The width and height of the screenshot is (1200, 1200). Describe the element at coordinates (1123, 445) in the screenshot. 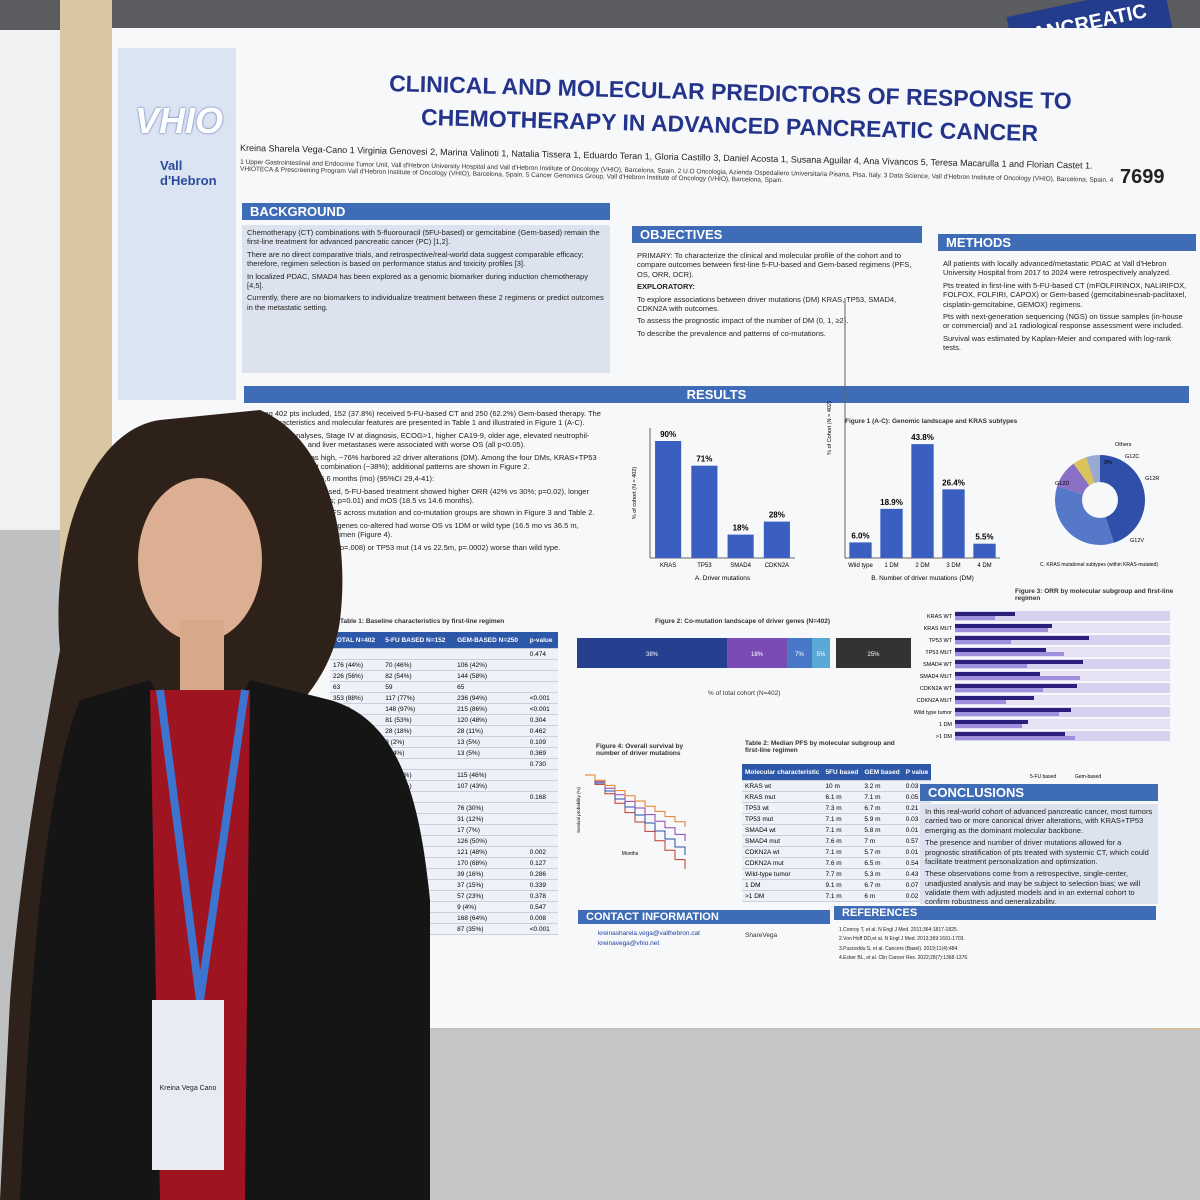

I see `pie-label: Others` at that location.